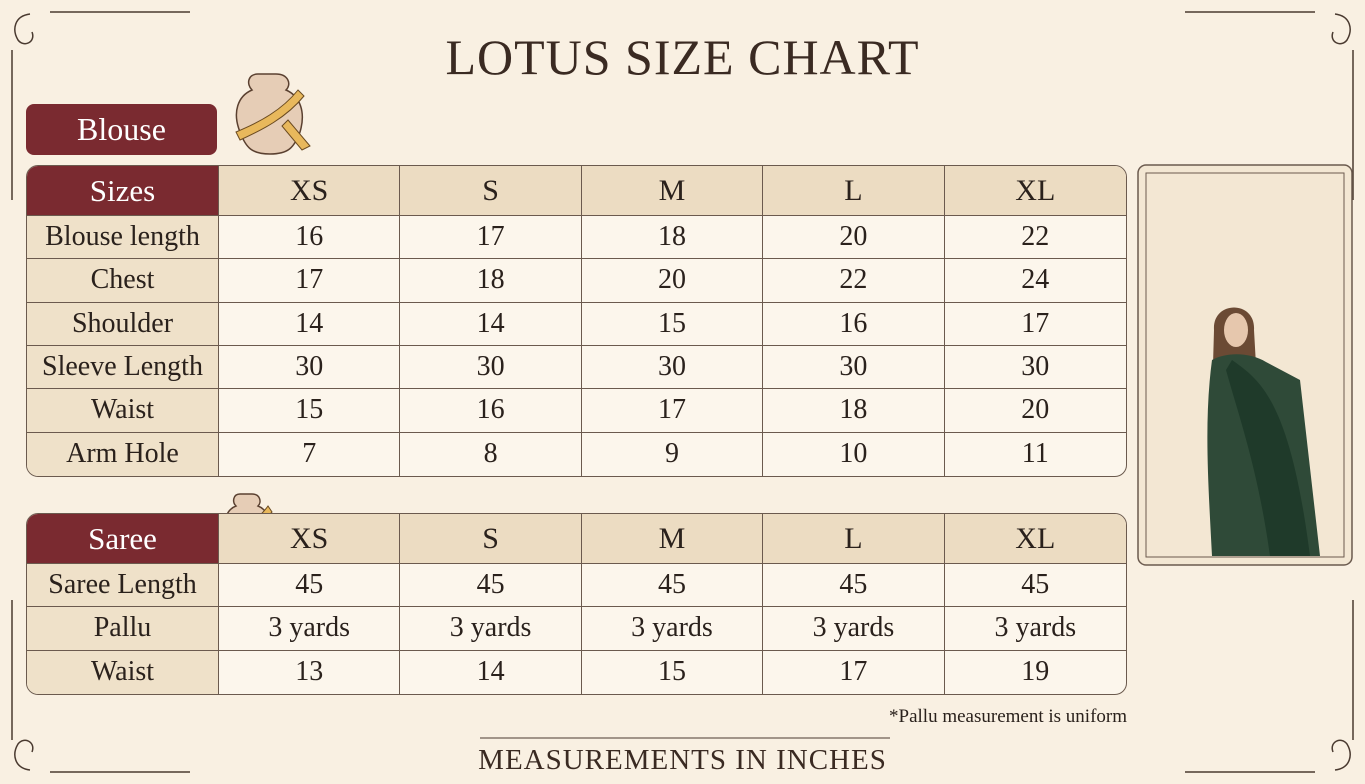 The width and height of the screenshot is (1365, 784). What do you see at coordinates (1035, 672) in the screenshot?
I see `measurement-cell: 19` at bounding box center [1035, 672].